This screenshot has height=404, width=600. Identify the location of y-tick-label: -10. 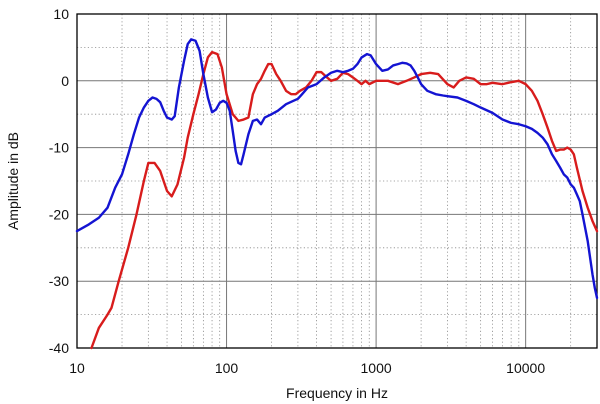
(59, 148).